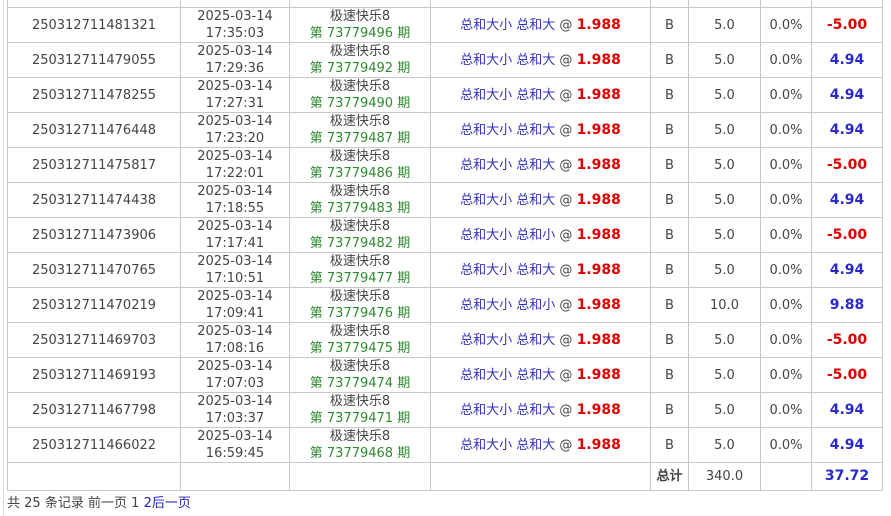 This screenshot has height=516, width=891. I want to click on bet-clock: 17:10:51, so click(235, 278).